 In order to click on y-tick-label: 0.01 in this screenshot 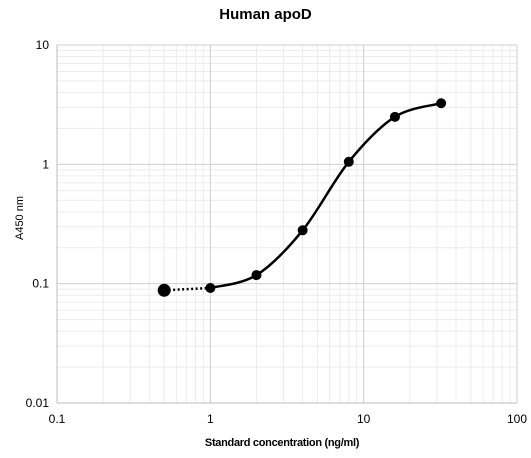, I will do `click(38, 403)`.